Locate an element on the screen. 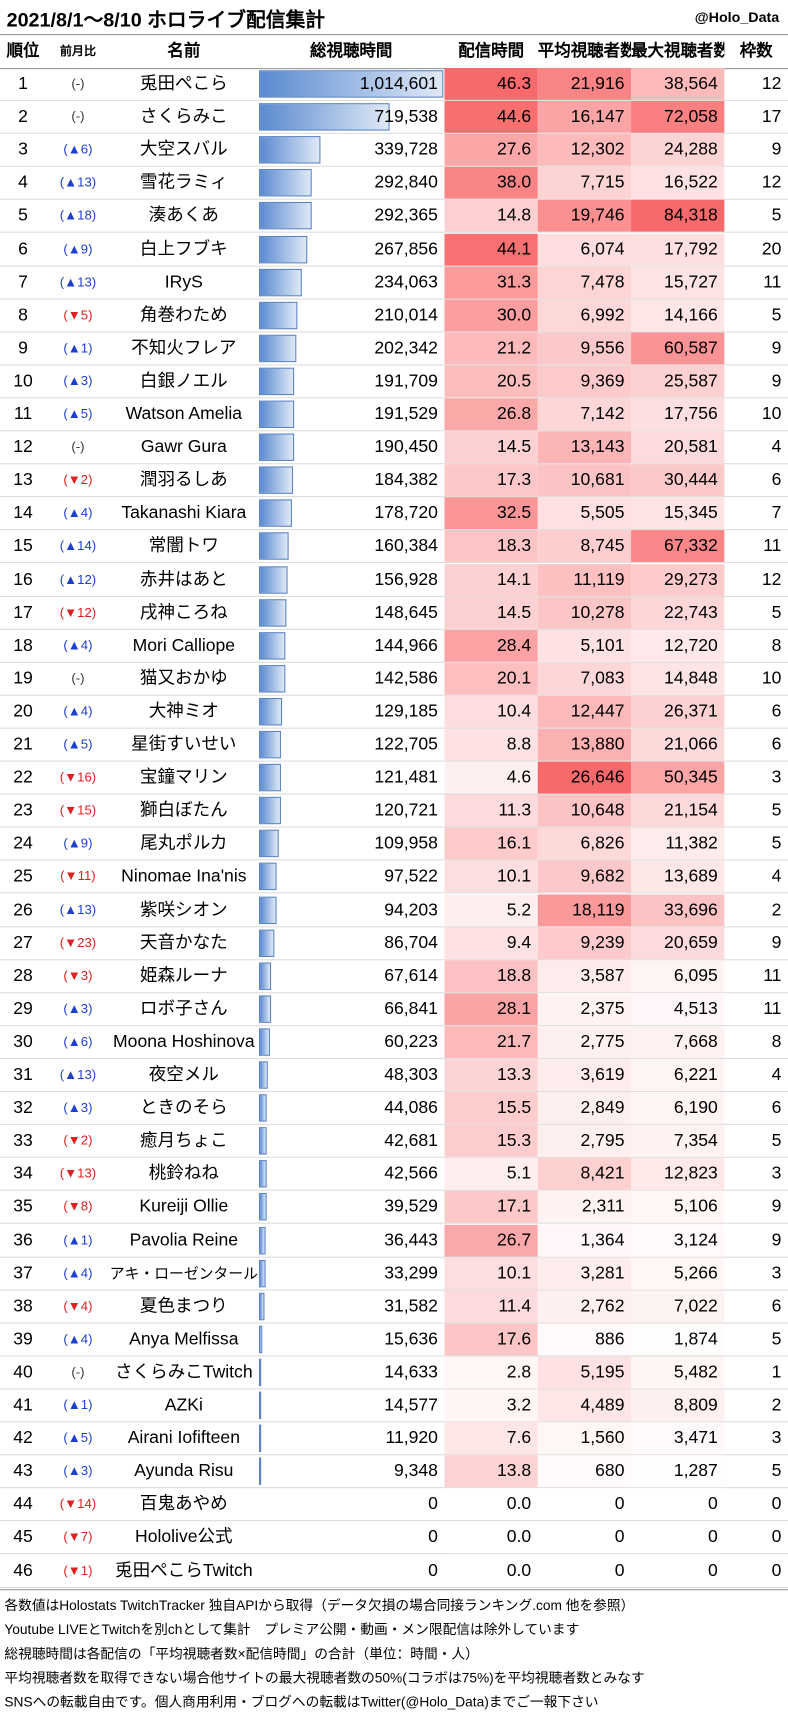 Image resolution: width=788 pixels, height=1721 pixels. table-cell: (▼11) is located at coordinates (78, 876).